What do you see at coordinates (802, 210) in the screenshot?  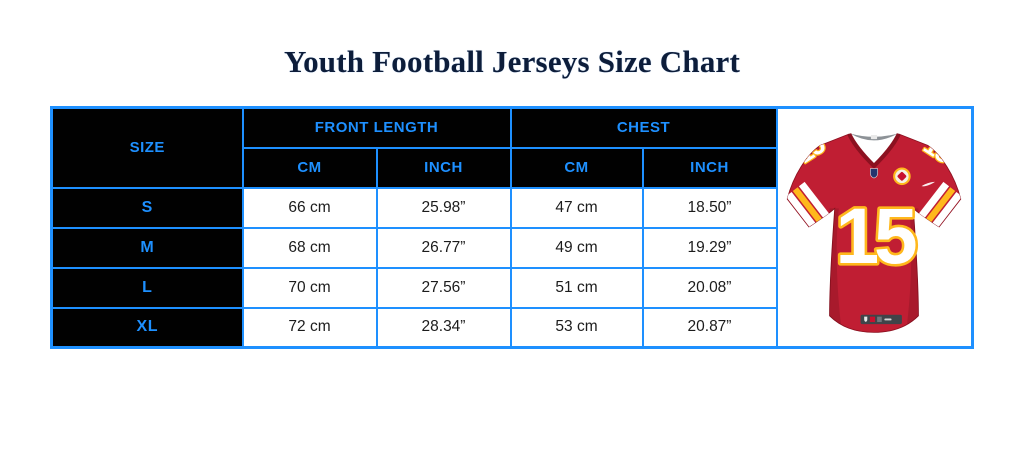 I see `left-sleeve-stripe-white-outer` at bounding box center [802, 210].